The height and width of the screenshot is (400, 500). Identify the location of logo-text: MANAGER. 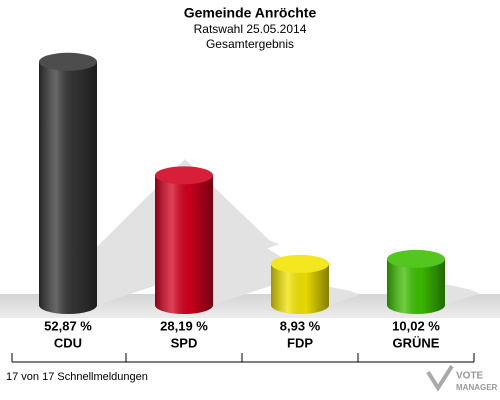
(477, 387).